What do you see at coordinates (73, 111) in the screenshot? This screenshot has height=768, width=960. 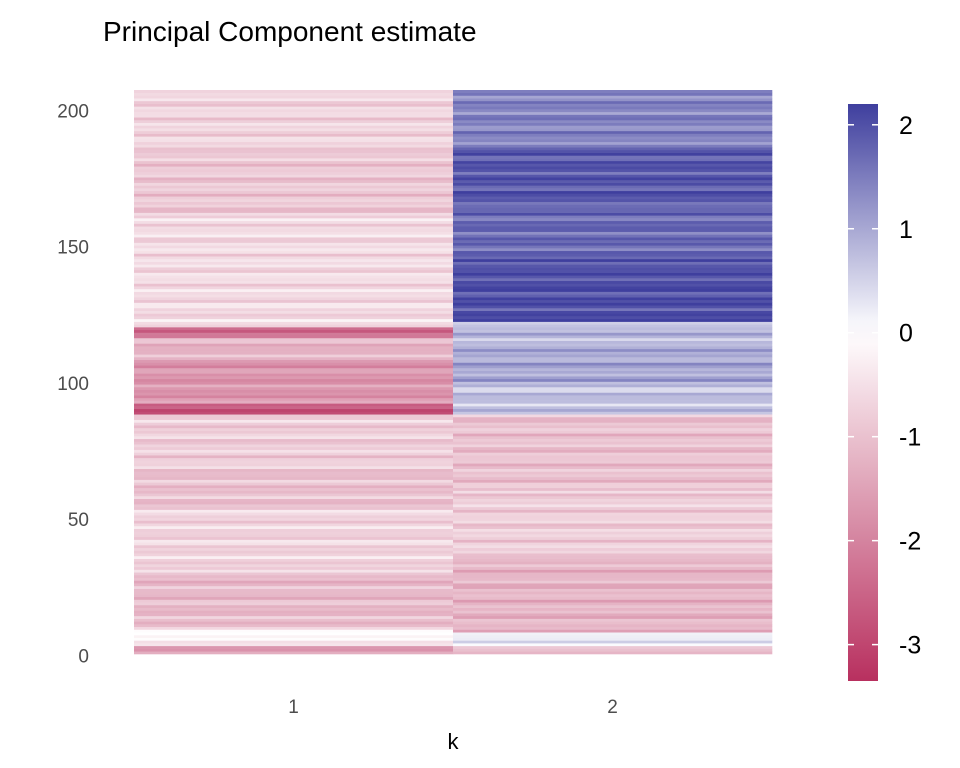 I see `y-tick-label: 200` at bounding box center [73, 111].